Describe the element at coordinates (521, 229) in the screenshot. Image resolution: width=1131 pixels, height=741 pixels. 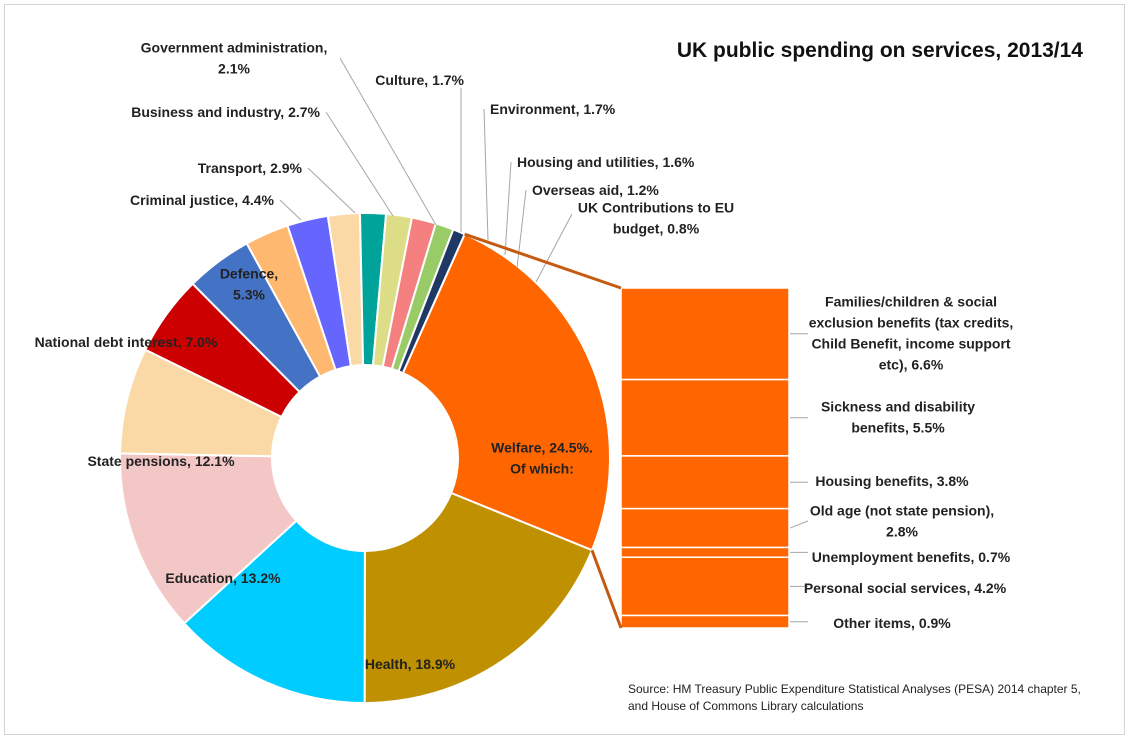
I see `leader-line-overseas-aid` at that location.